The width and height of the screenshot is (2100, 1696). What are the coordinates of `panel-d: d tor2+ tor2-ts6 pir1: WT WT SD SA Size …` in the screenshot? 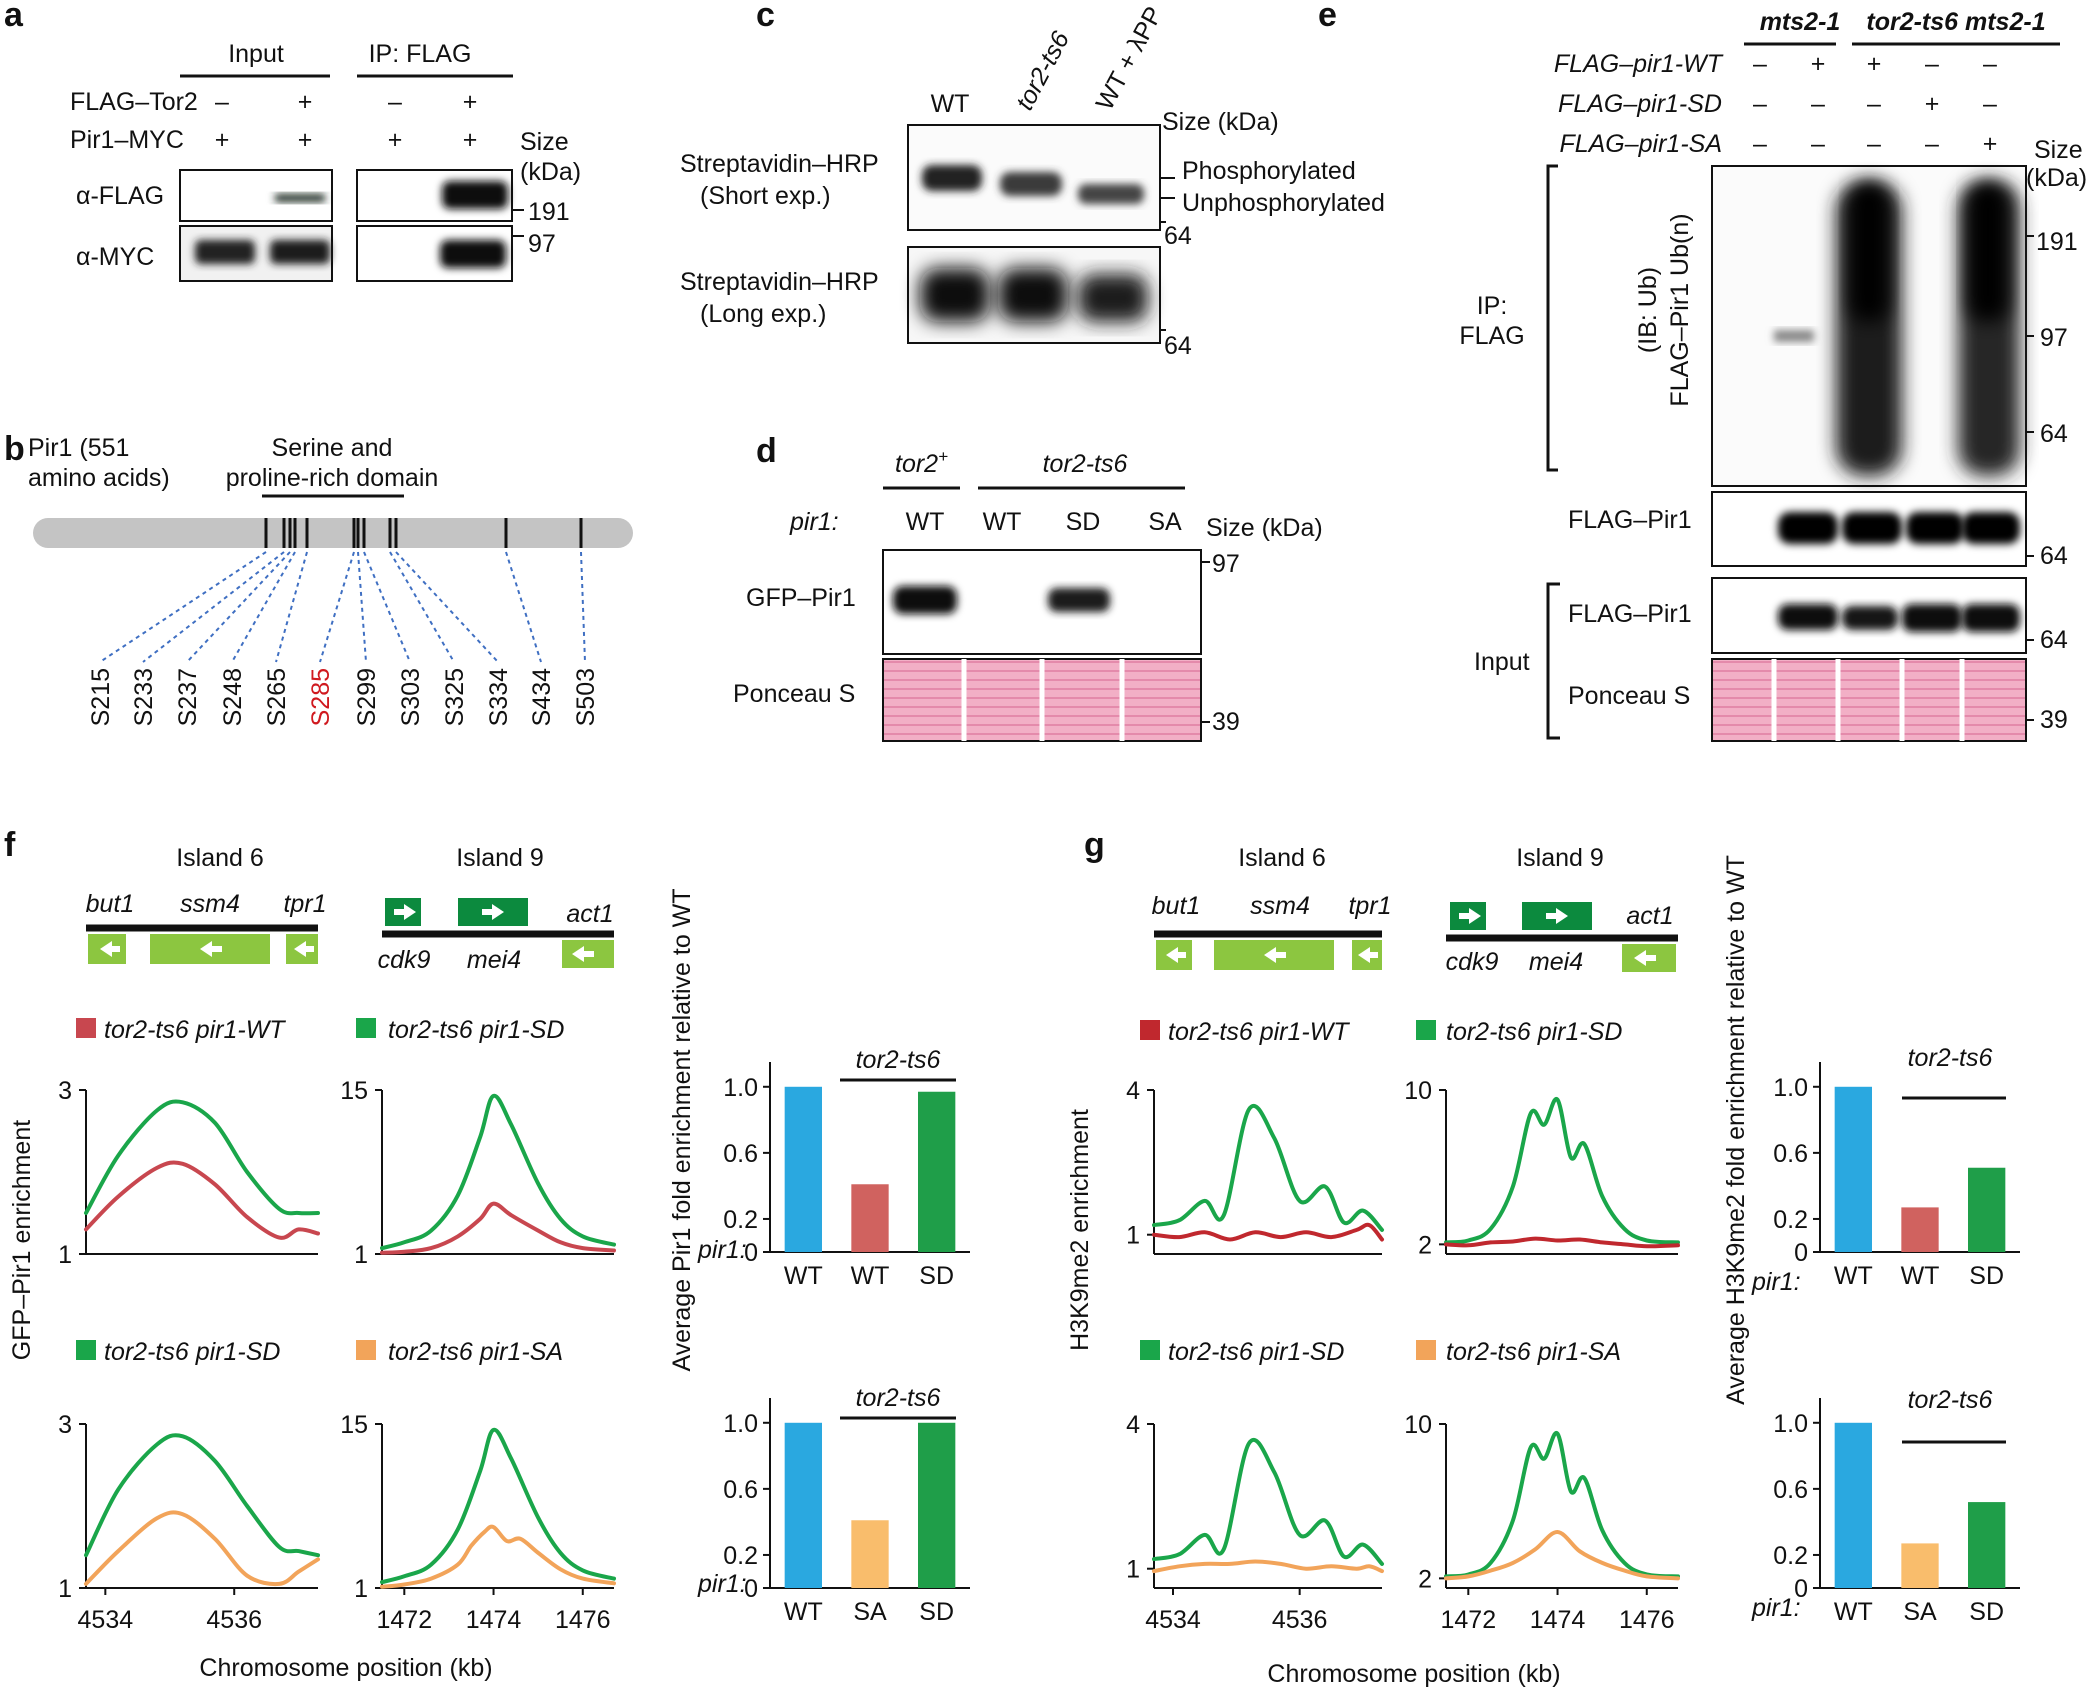 It's located at (1028, 587).